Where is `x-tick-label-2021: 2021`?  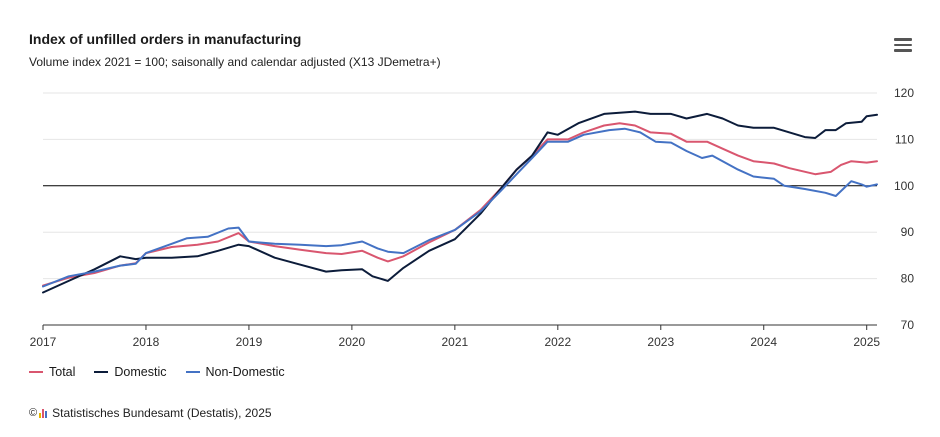 x-tick-label-2021: 2021 is located at coordinates (455, 342).